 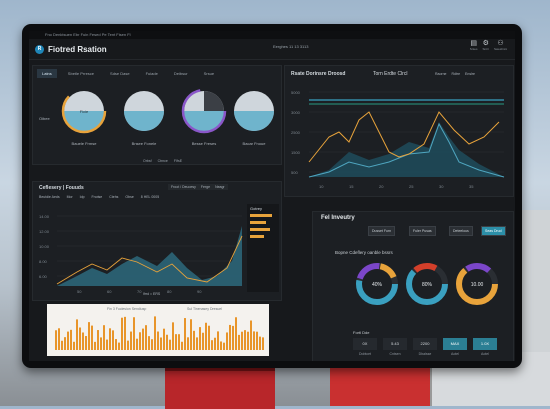 I want to click on svg-text: 10.00, so click(x=44, y=246).